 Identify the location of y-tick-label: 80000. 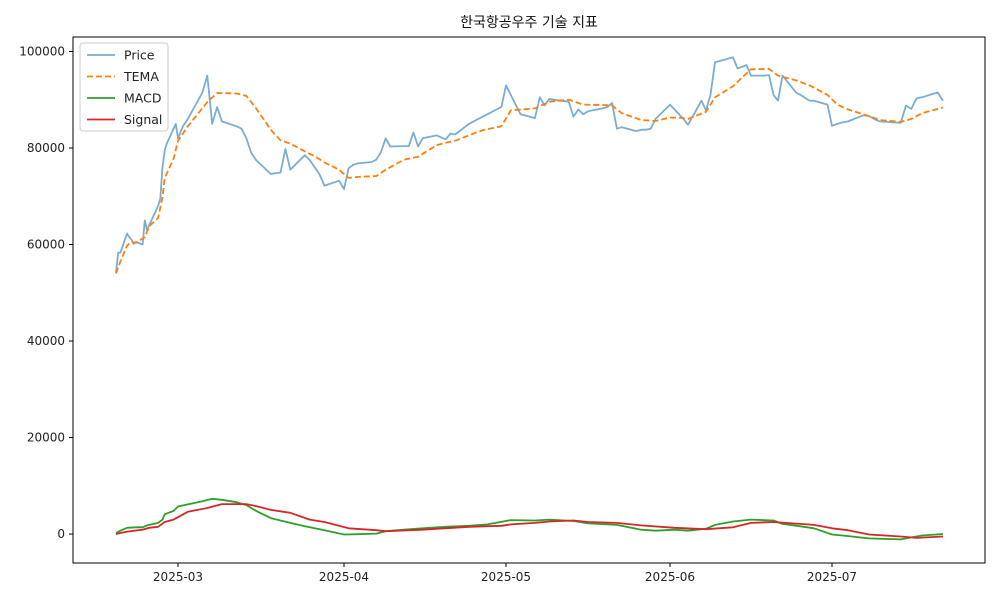
(46, 148).